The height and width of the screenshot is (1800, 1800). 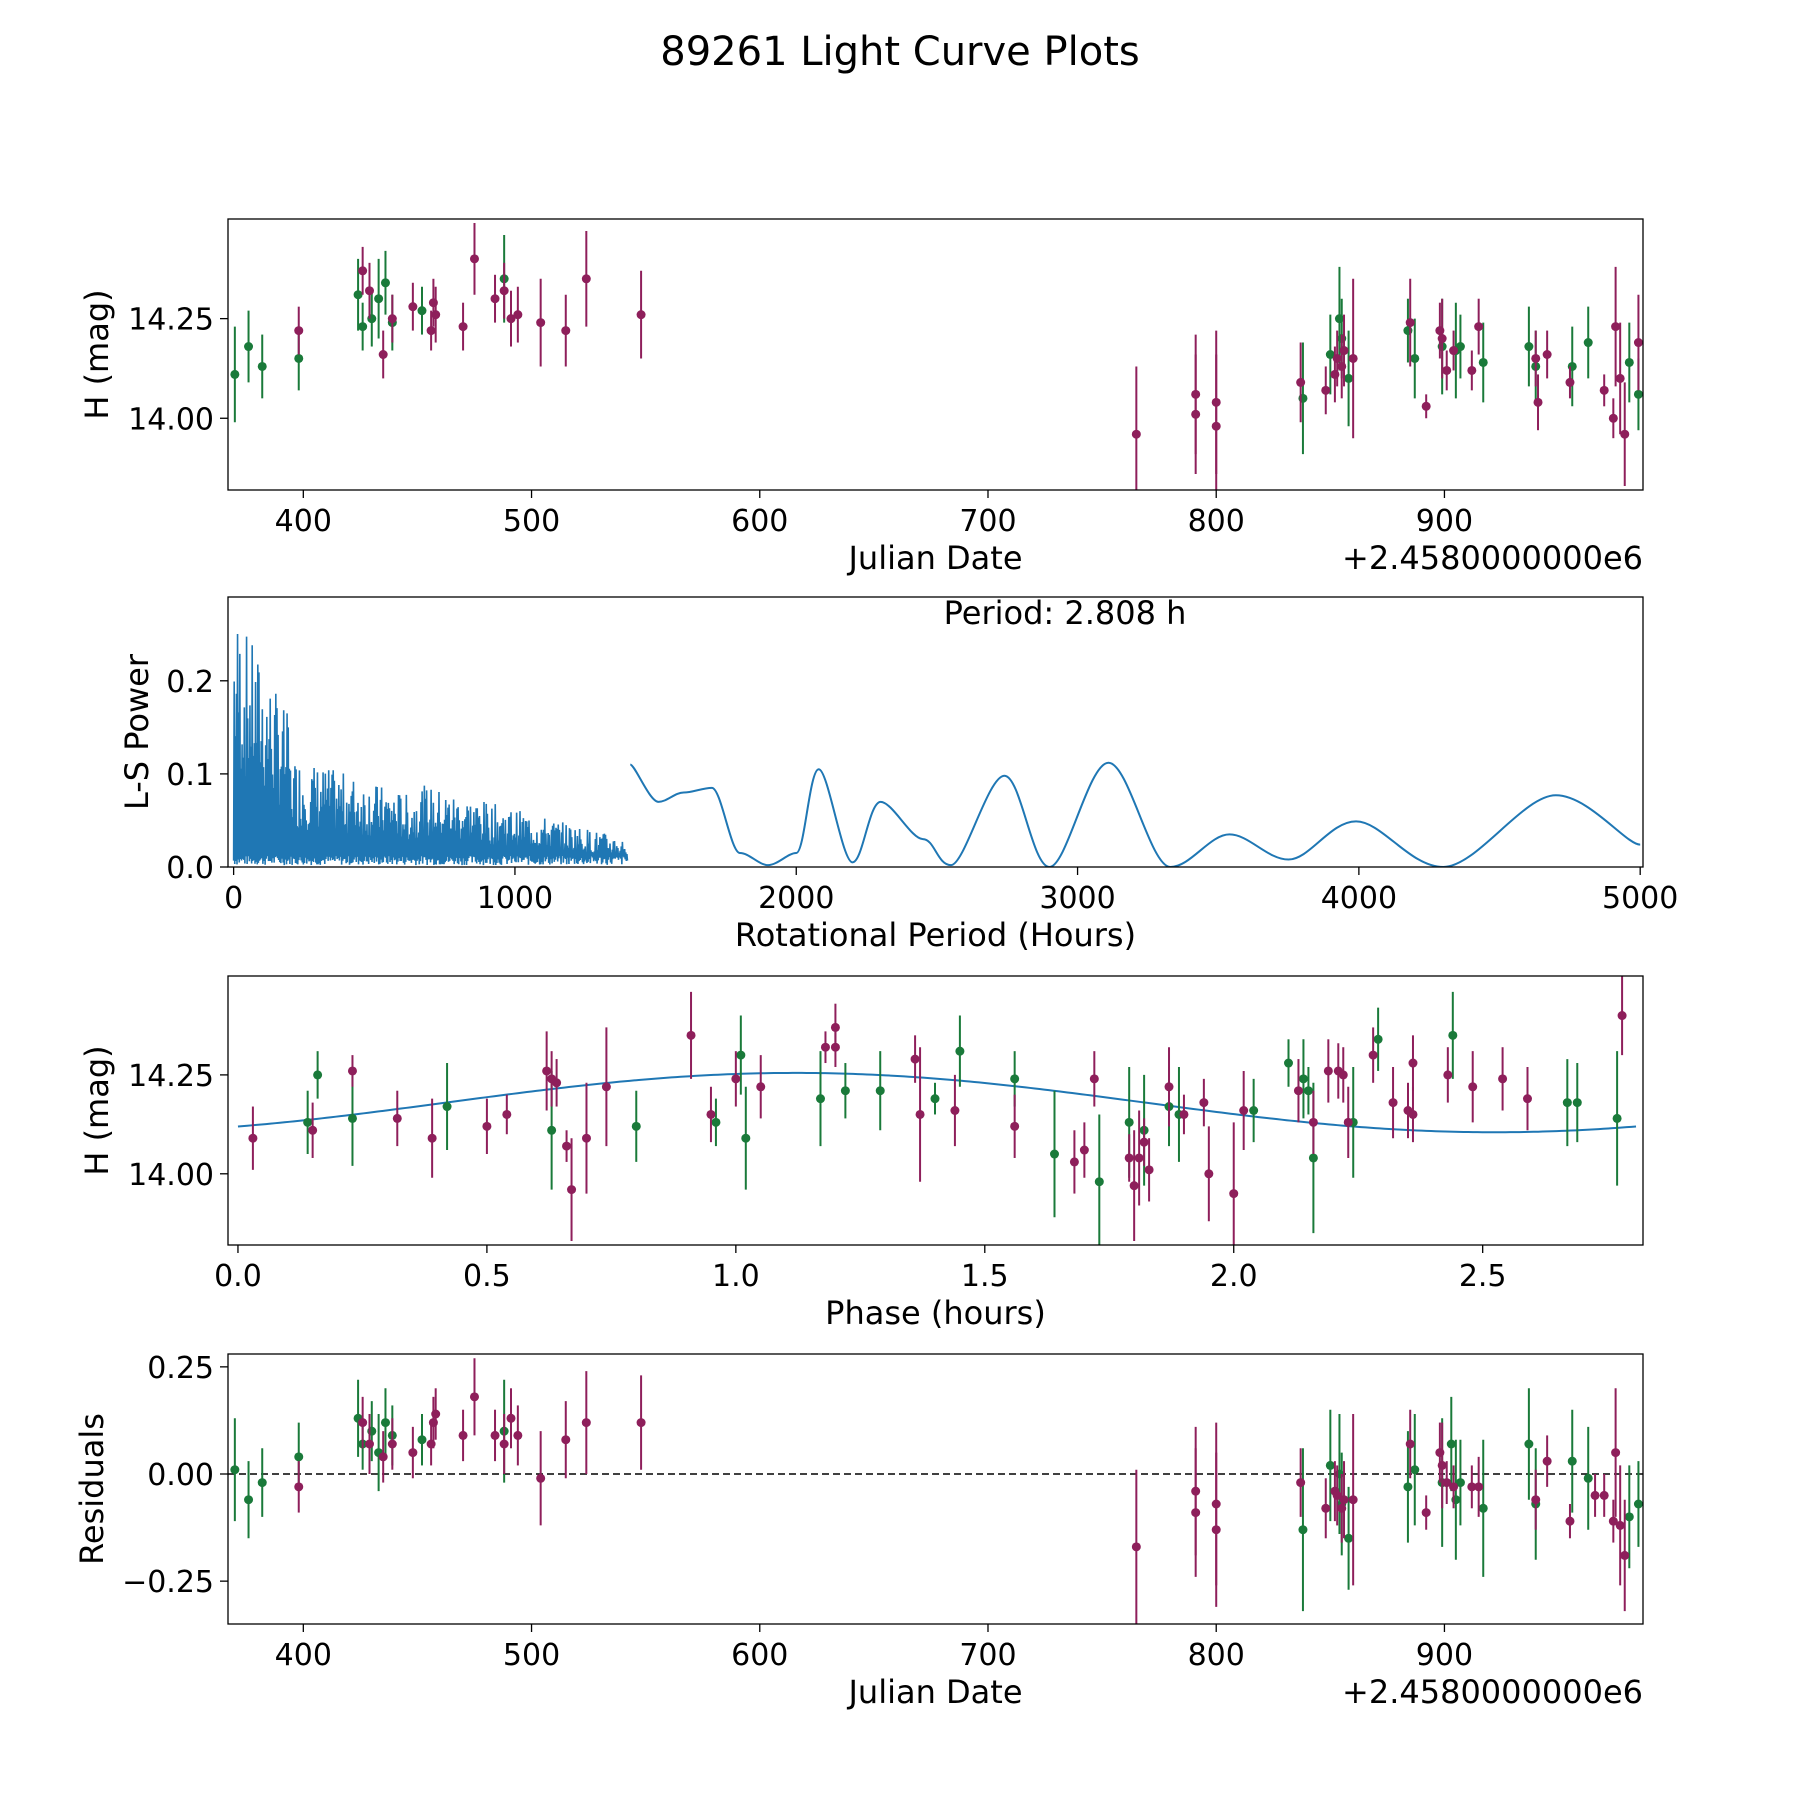 What do you see at coordinates (985, 1276) in the screenshot?
I see `x-tick-label: 1.5` at bounding box center [985, 1276].